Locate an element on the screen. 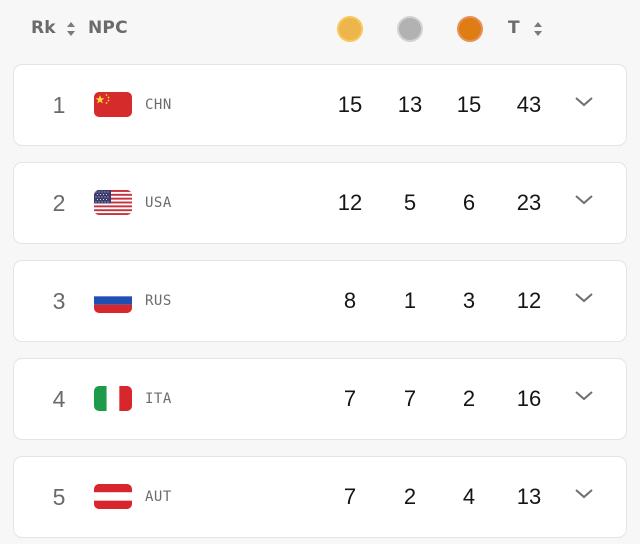  total-count: 12 is located at coordinates (529, 300).